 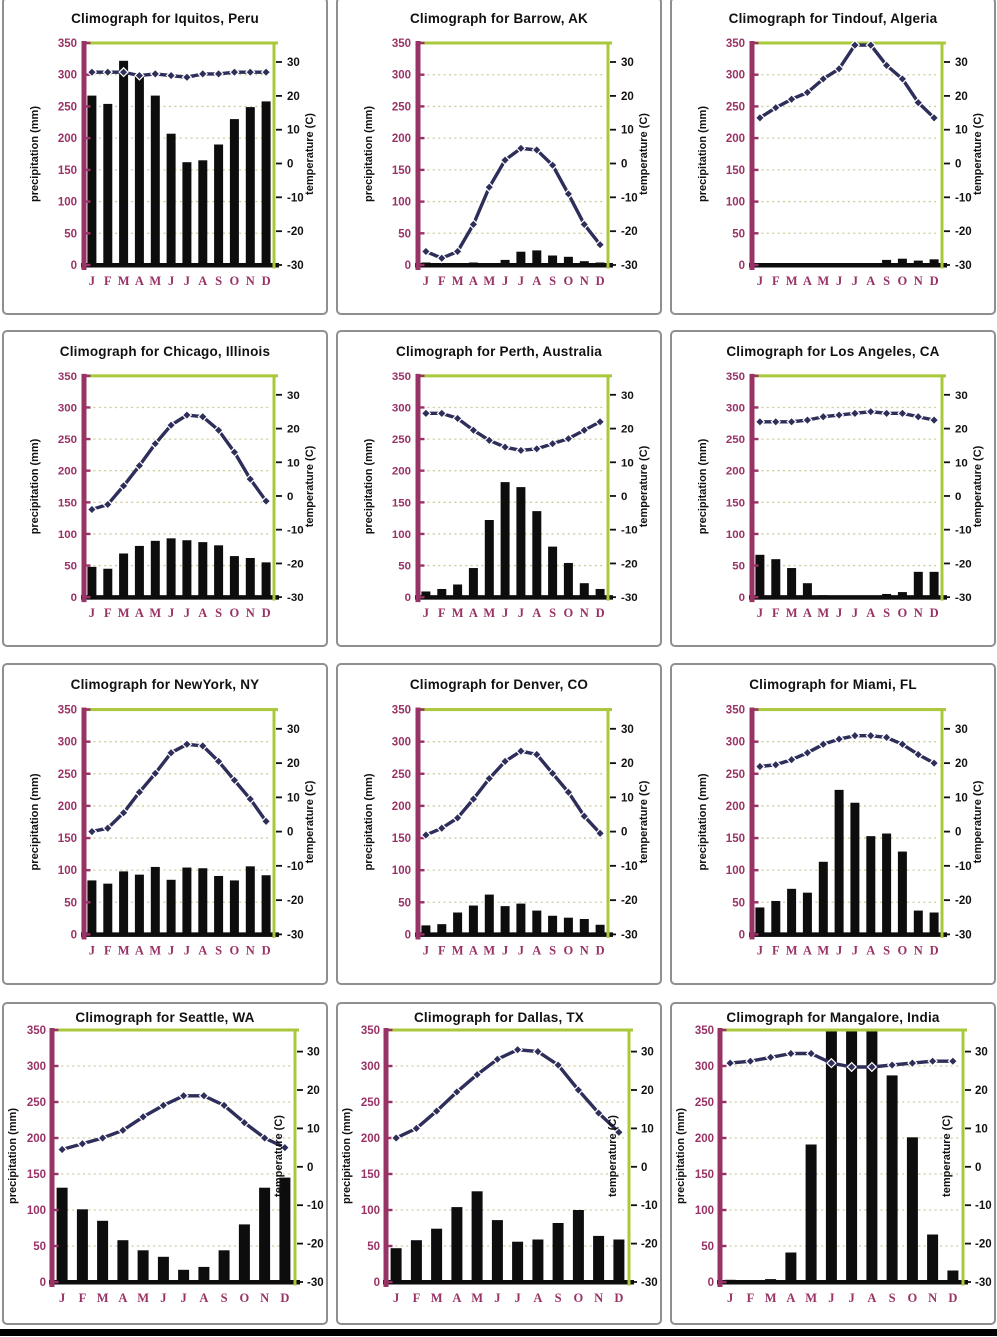 I want to click on svg-text: 50, so click(x=373, y=1247).